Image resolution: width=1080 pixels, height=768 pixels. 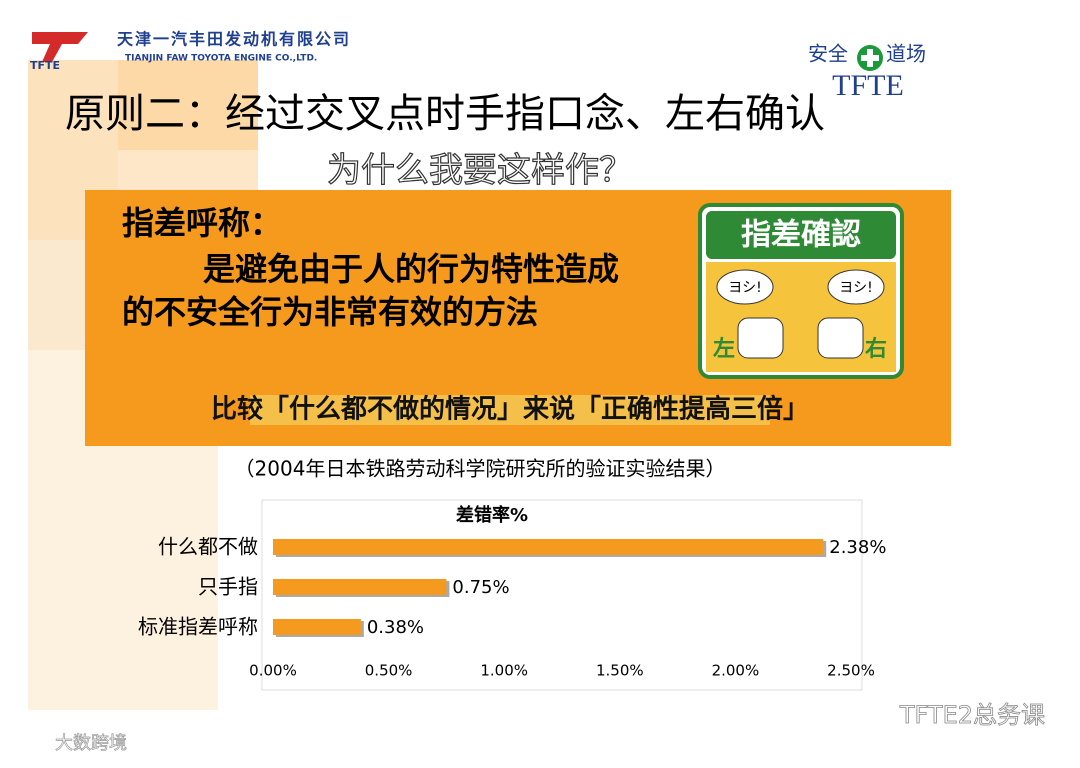 What do you see at coordinates (228, 587) in the screenshot?
I see `y-tick-label: 只手指` at bounding box center [228, 587].